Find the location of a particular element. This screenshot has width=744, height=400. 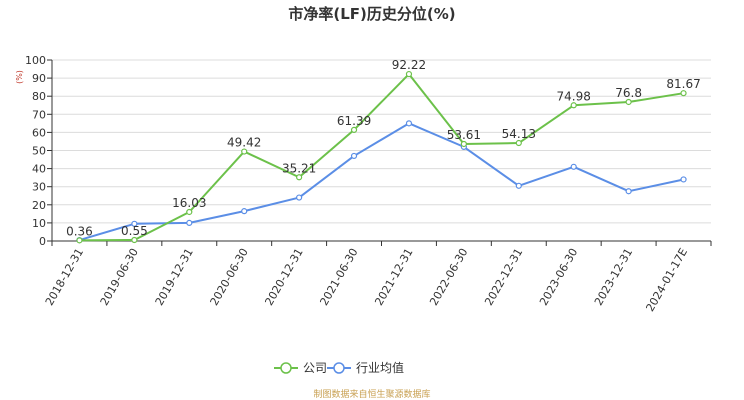

data-label: 74.98 is located at coordinates (574, 96).